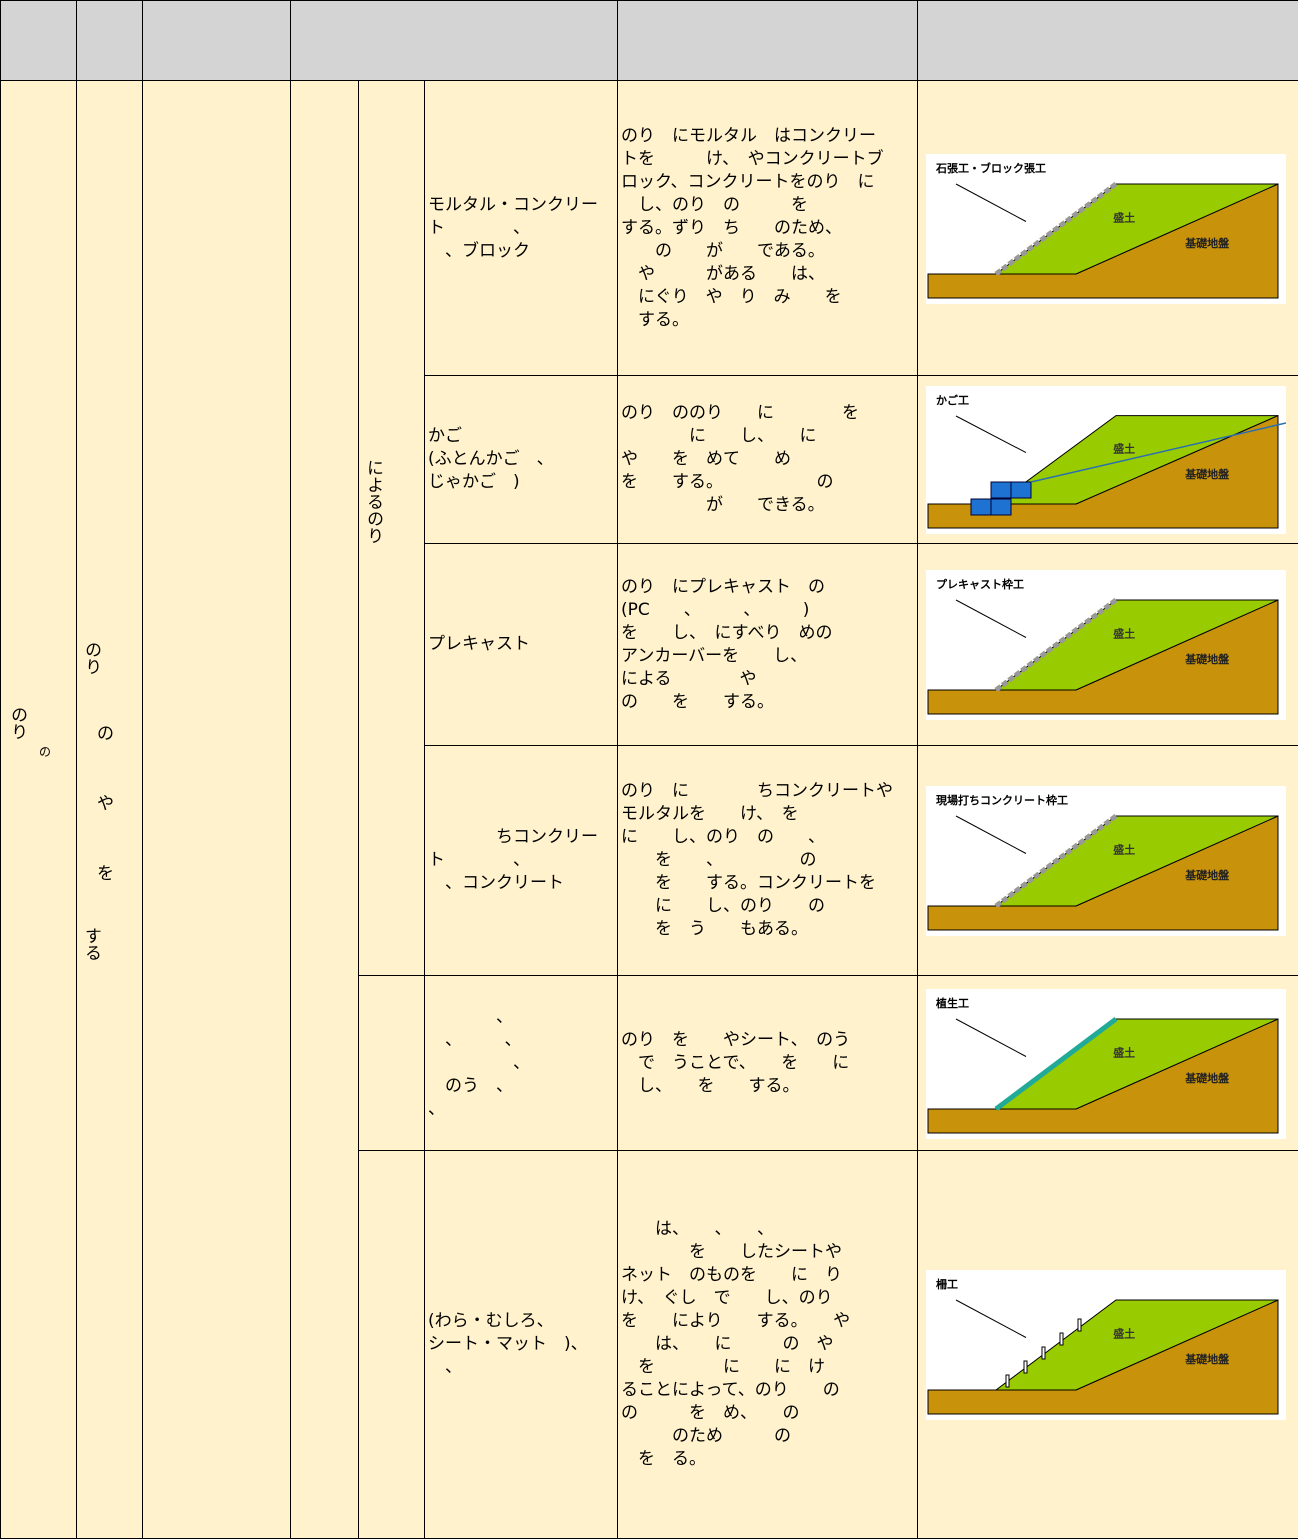 Image resolution: width=1298 pixels, height=1539 pixels. I want to click on figure-cell: 石張工・ブロック張工盛土基礎地盤, so click(1107, 228).